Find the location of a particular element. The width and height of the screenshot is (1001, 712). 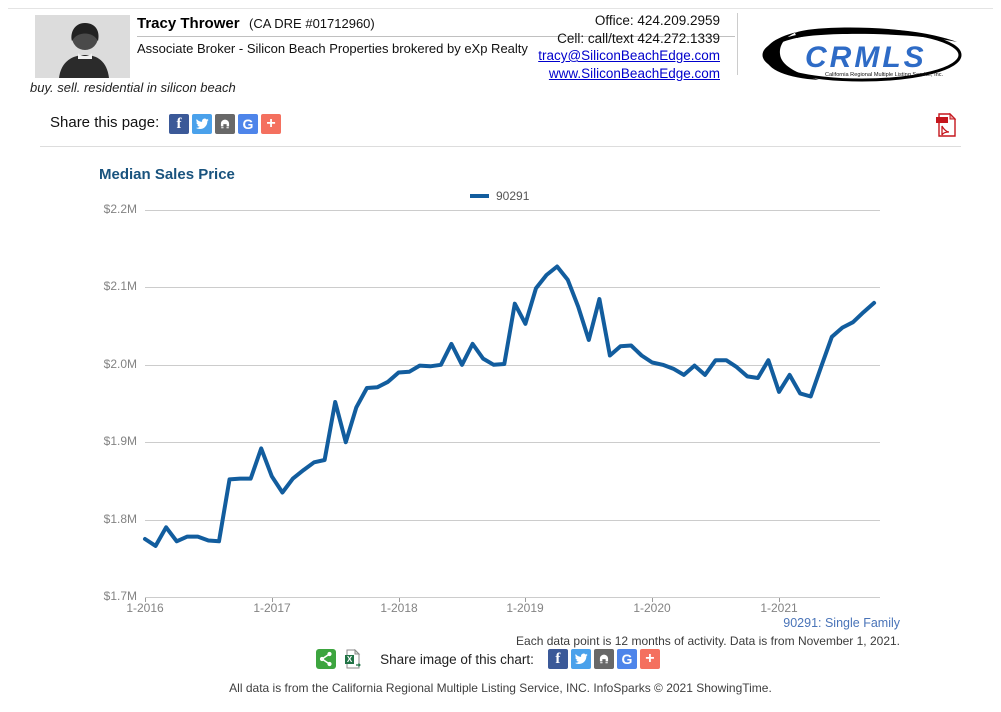

legend-swatch is located at coordinates (479, 196).